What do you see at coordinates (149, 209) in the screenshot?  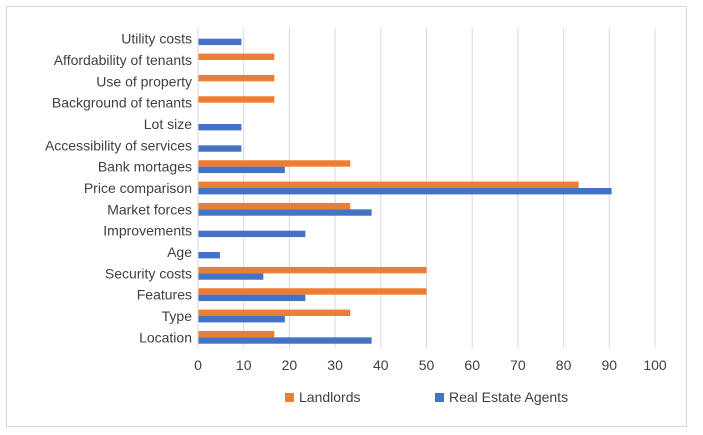 I see `category-label: Market forces` at bounding box center [149, 209].